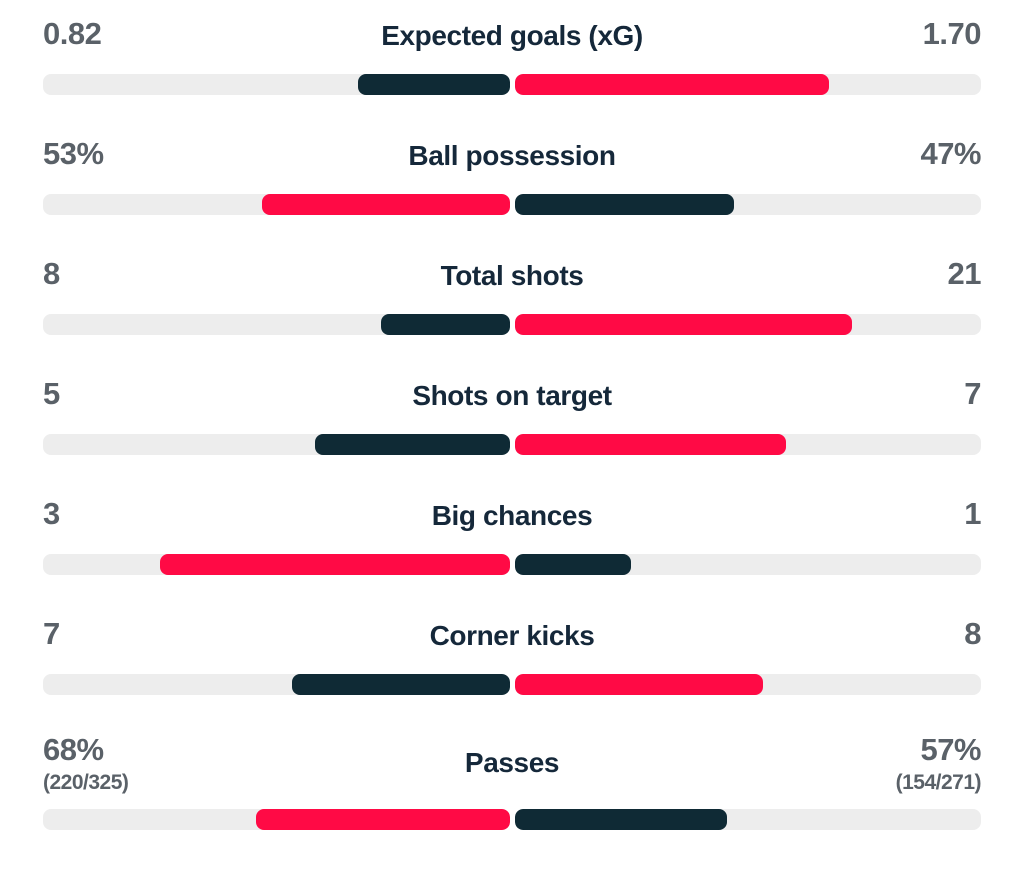 This screenshot has width=1024, height=870. Describe the element at coordinates (964, 274) in the screenshot. I see `away-value: 21` at that location.